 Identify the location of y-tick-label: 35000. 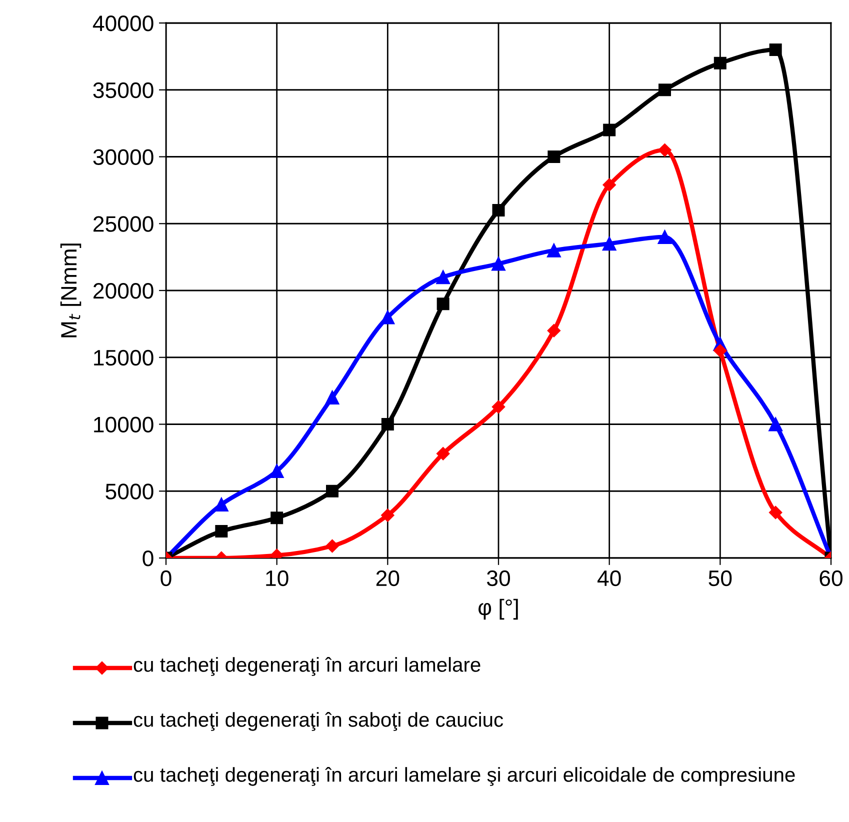
(123, 90).